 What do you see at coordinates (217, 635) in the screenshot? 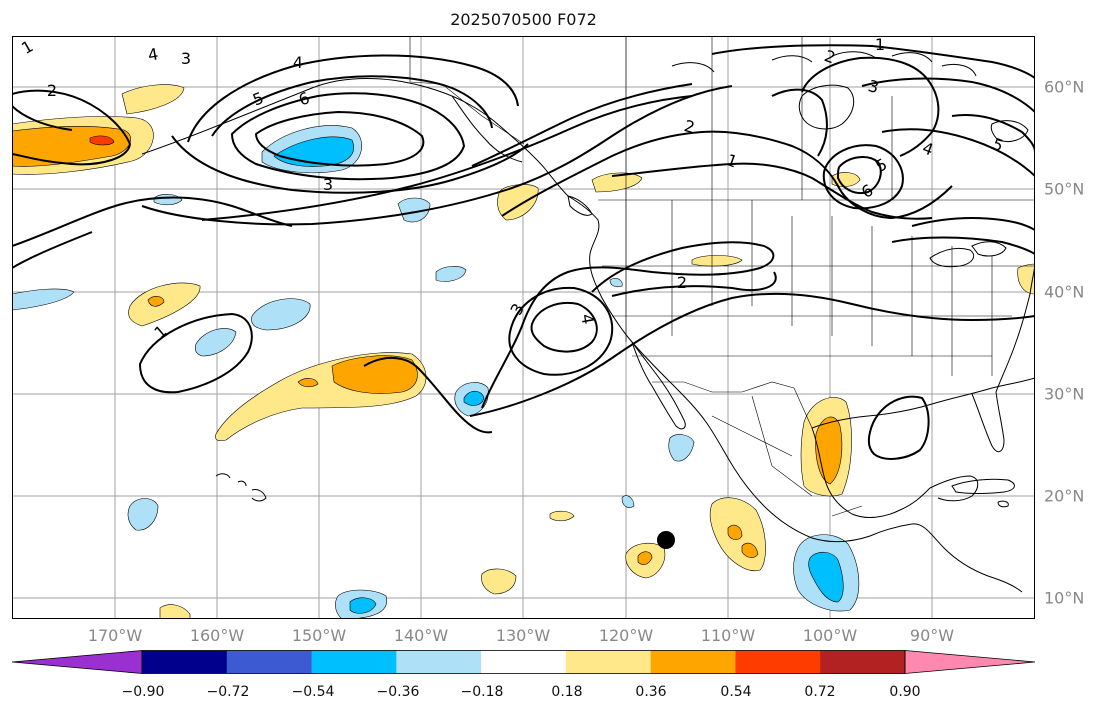
I see `longitude-label: 160°W` at bounding box center [217, 635].